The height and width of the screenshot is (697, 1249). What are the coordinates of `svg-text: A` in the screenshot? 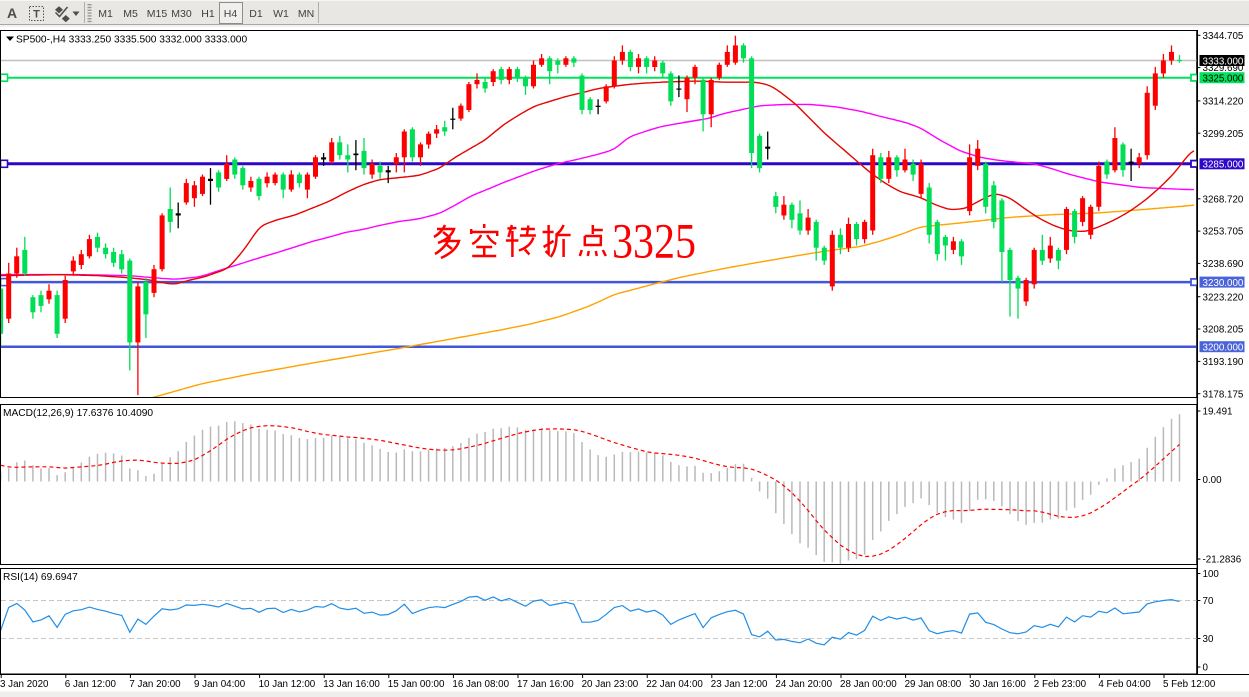 It's located at (12, 13).